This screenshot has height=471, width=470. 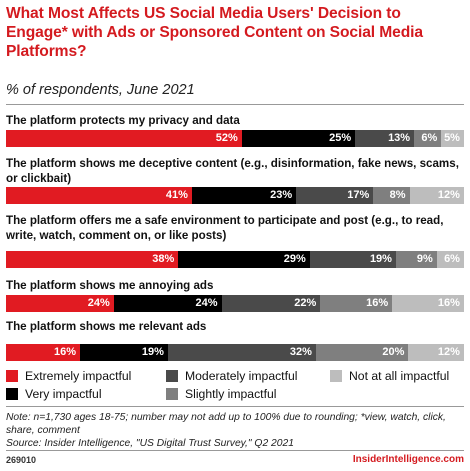 What do you see at coordinates (163, 259) in the screenshot?
I see `bar-value-label: 38%` at bounding box center [163, 259].